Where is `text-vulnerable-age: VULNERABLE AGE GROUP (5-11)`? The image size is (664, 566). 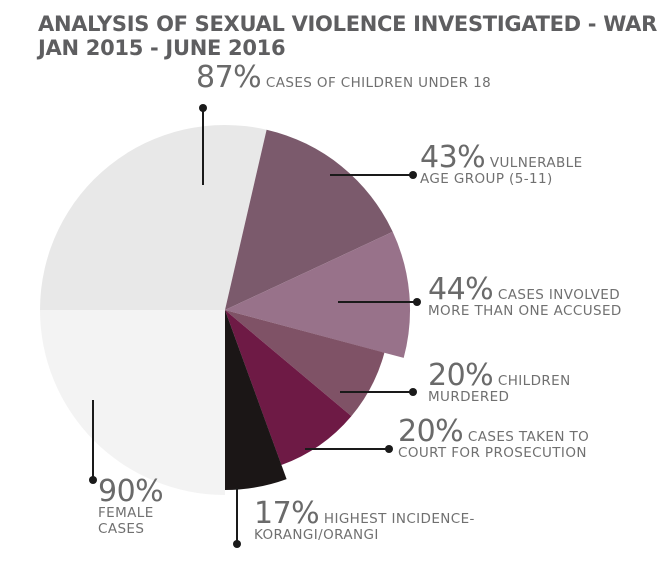 text-vulnerable-age: VULNERABLE AGE GROUP (5-11) is located at coordinates (501, 171).